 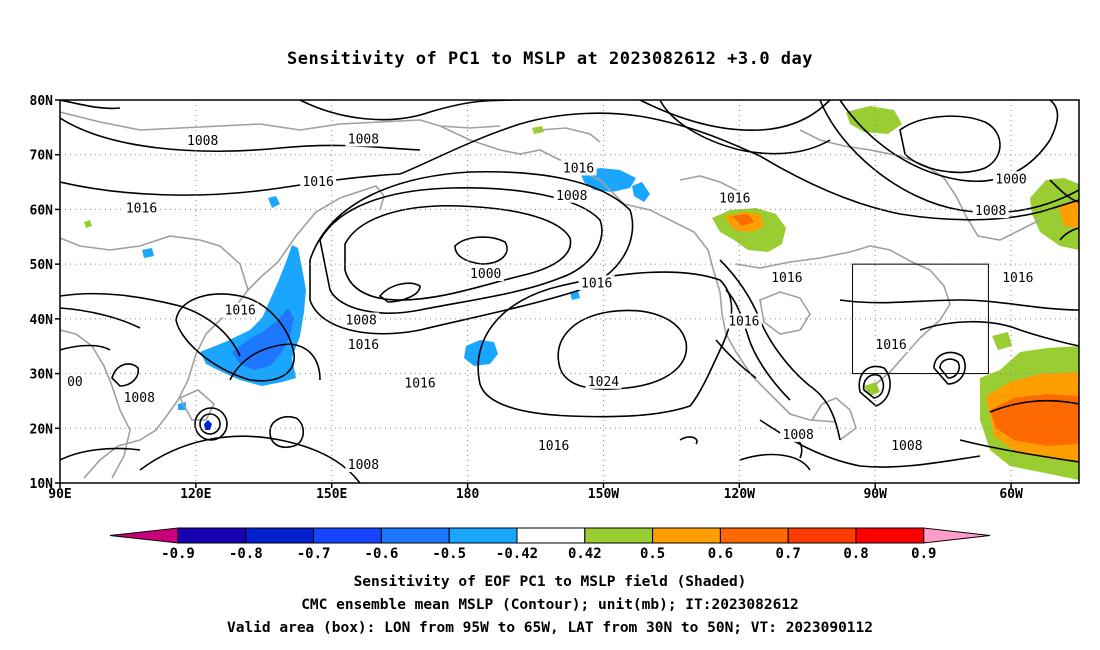 What do you see at coordinates (42, 375) in the screenshot?
I see `lat-label: 30N` at bounding box center [42, 375].